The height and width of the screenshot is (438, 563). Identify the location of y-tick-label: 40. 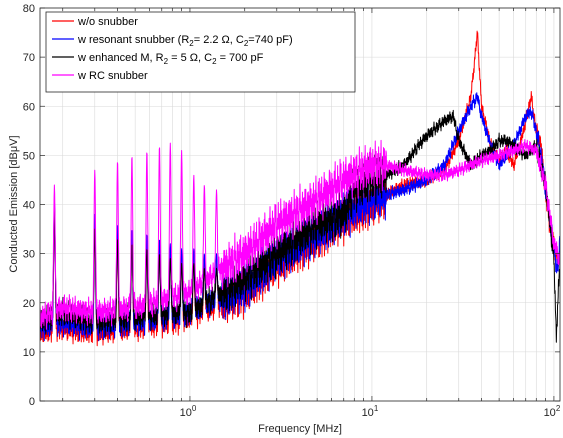
(29, 206).